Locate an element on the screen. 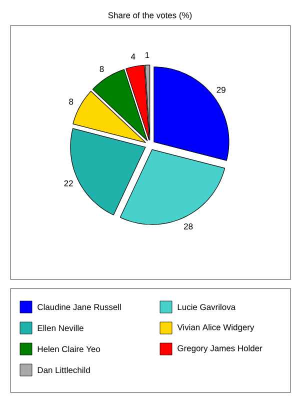 This screenshot has width=300, height=400. legend-label: Vivian Alice Widgery is located at coordinates (215, 328).